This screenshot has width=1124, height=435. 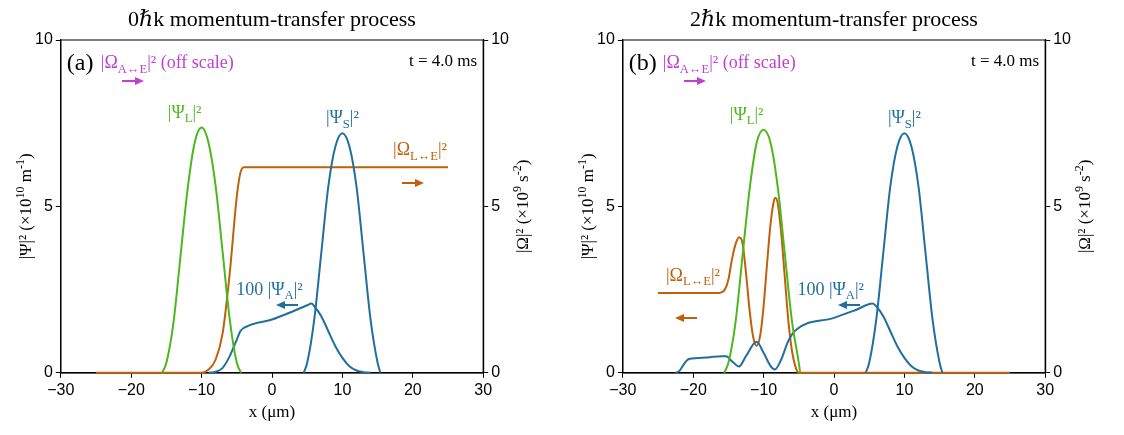 What do you see at coordinates (272, 18) in the screenshot?
I see `chart-title: 0ℏk momentum-transfer process` at bounding box center [272, 18].